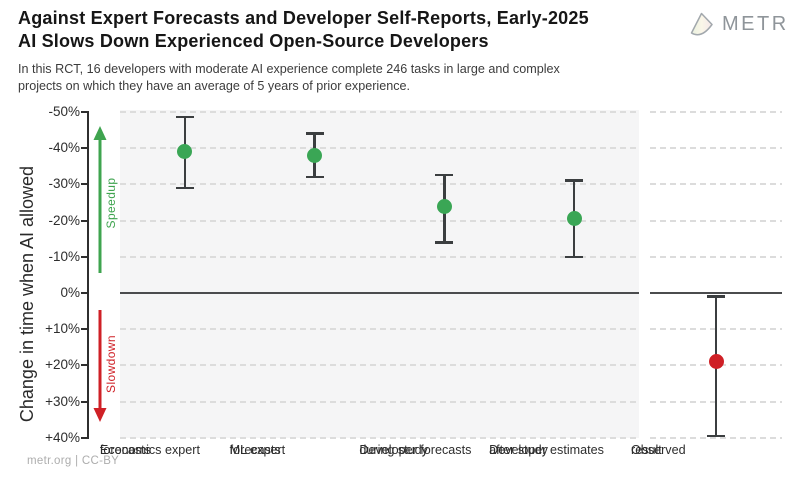 The height and width of the screenshot is (481, 800). I want to click on y-tick-label: -50%, so click(64, 111).